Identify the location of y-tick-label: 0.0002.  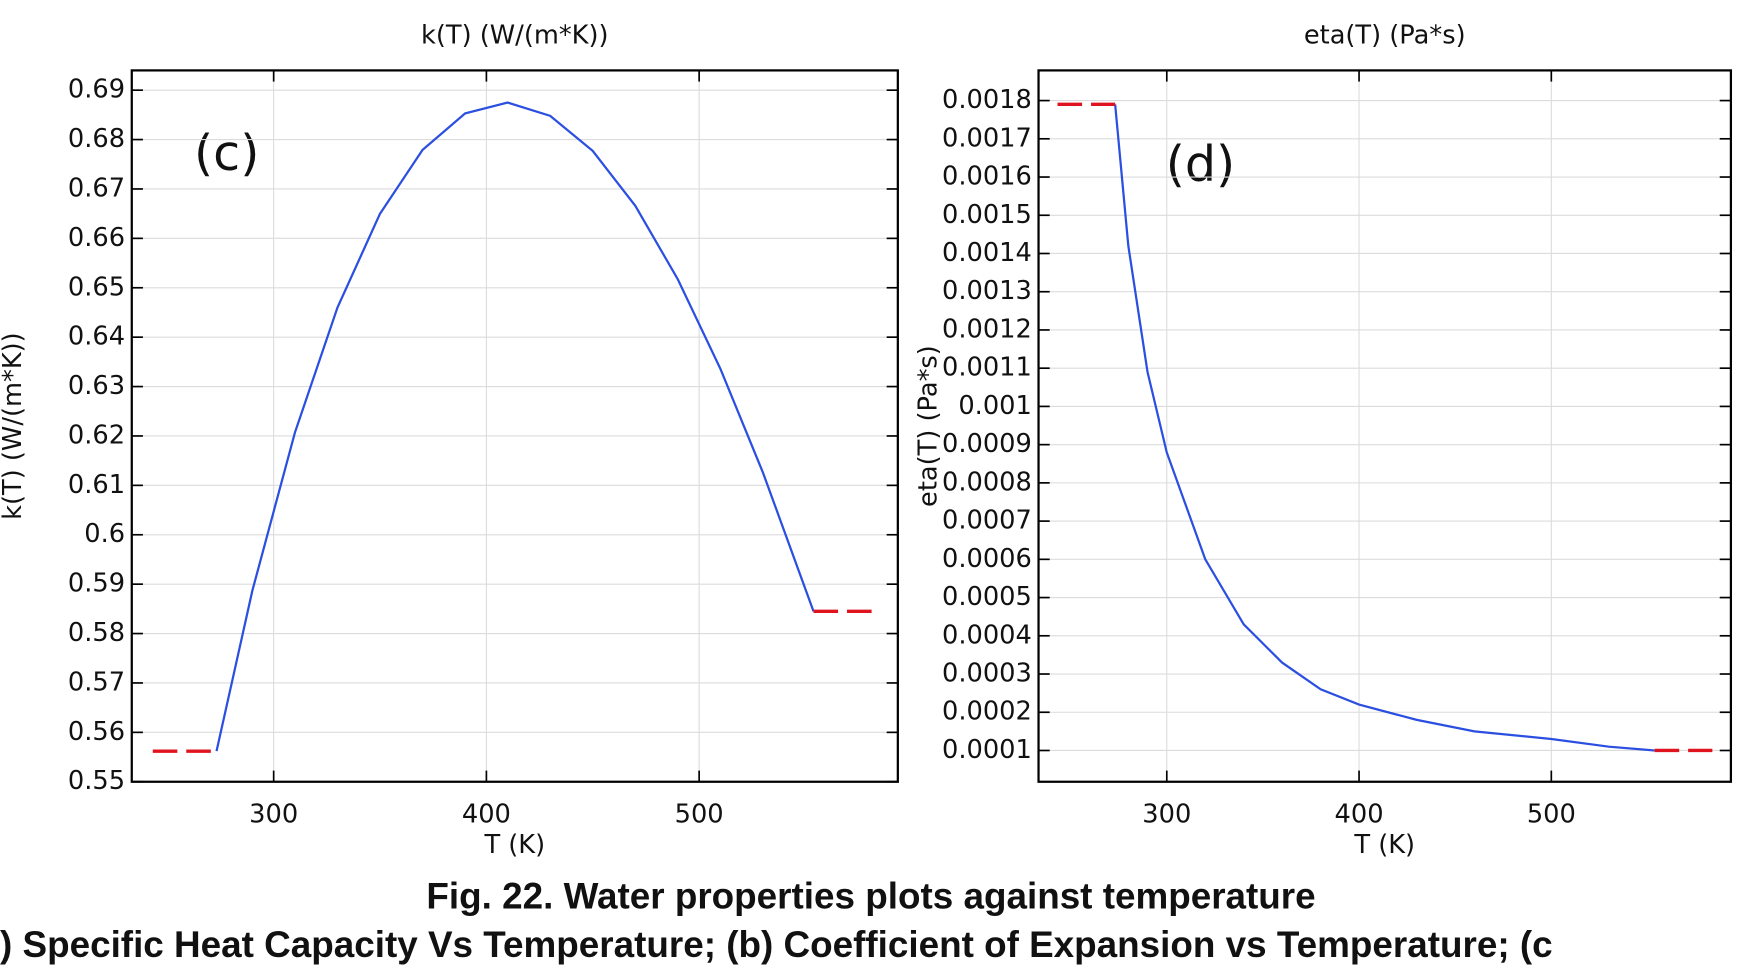
(987, 712).